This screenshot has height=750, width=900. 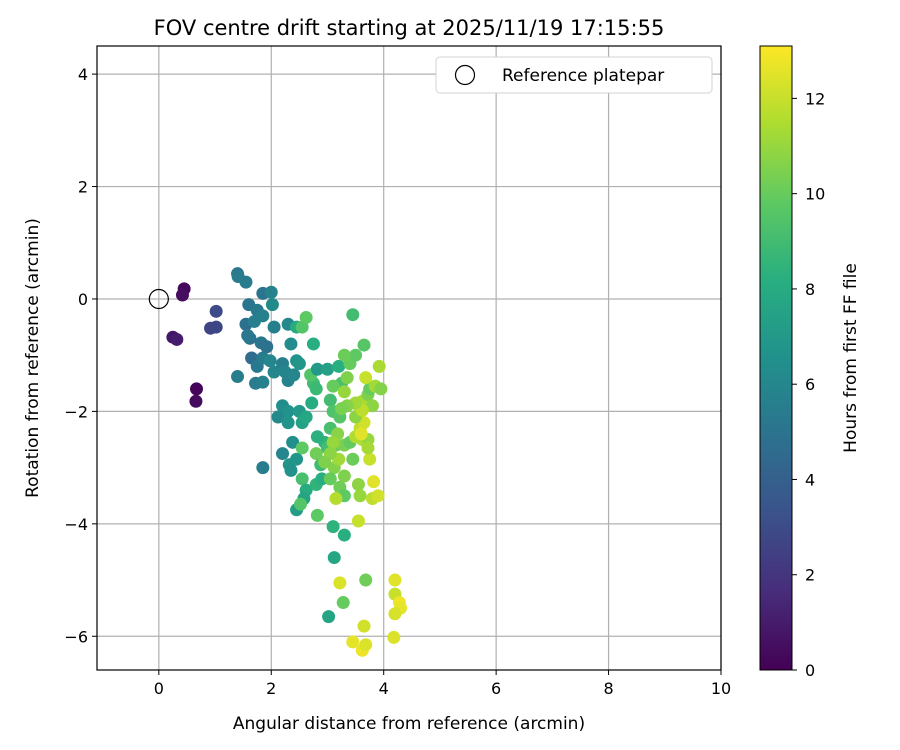 What do you see at coordinates (810, 289) in the screenshot?
I see `colorbar-tick-label: 8` at bounding box center [810, 289].